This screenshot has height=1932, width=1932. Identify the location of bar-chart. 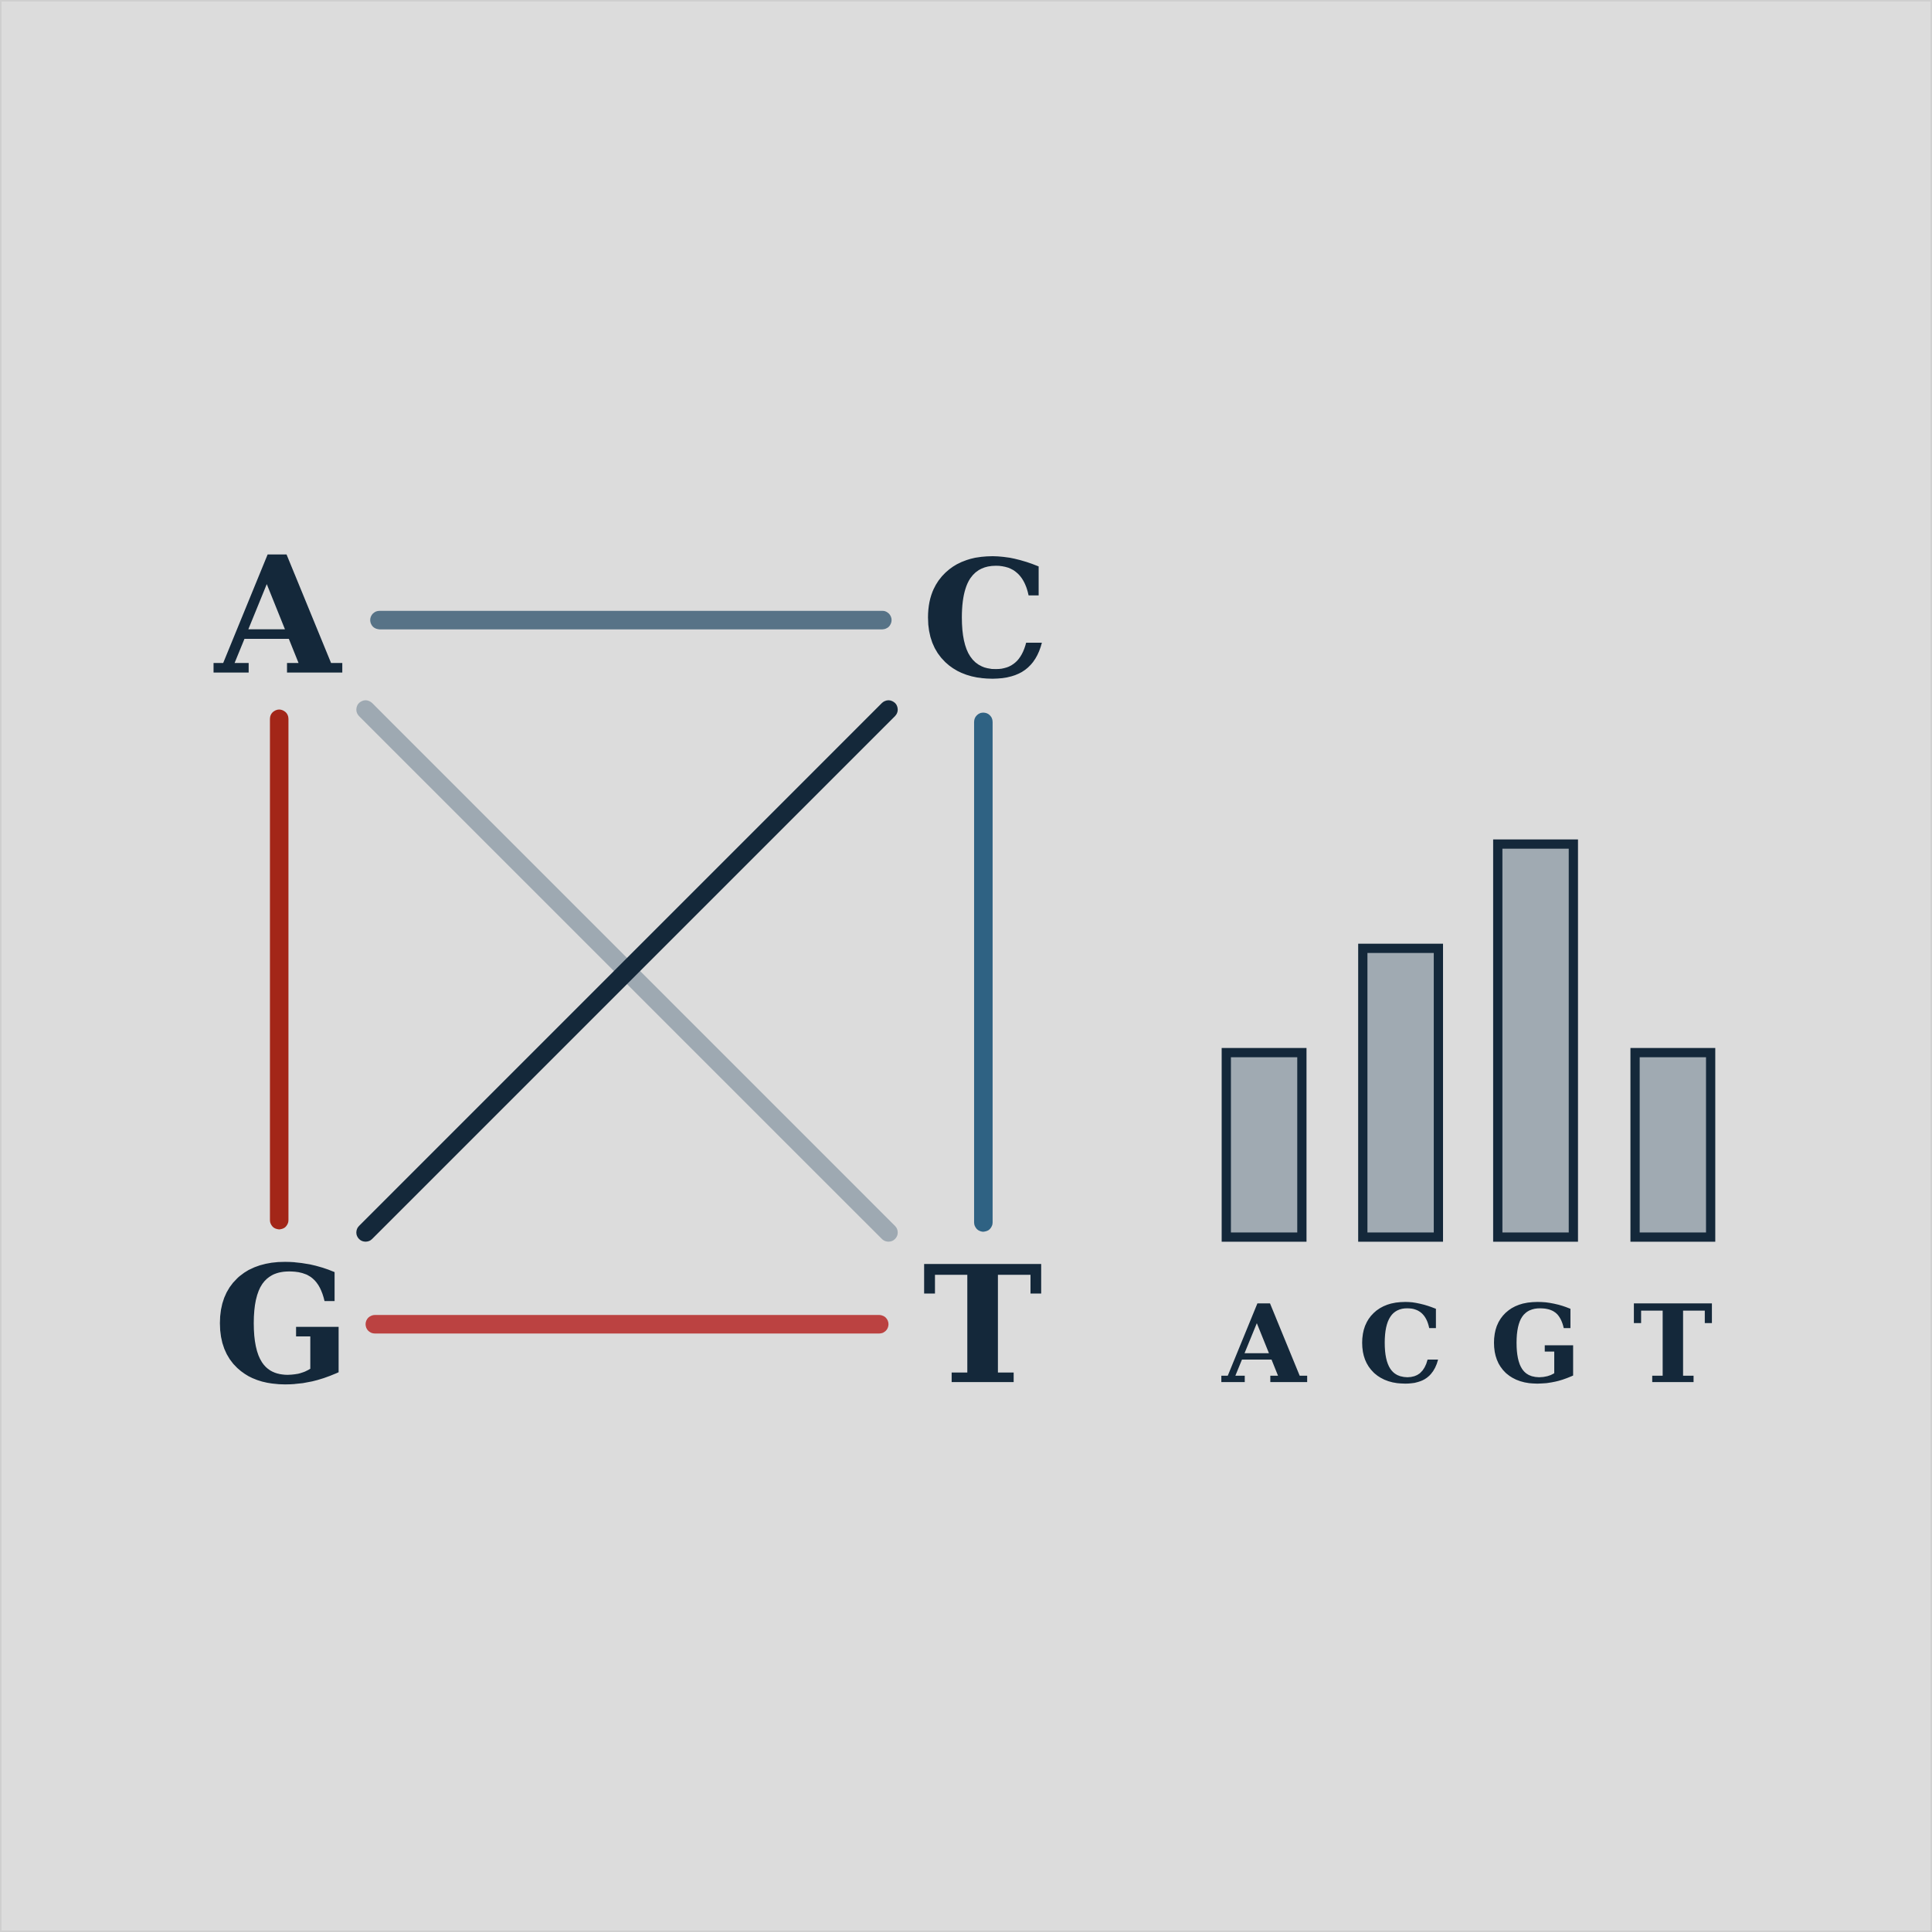
(1469, 1040).